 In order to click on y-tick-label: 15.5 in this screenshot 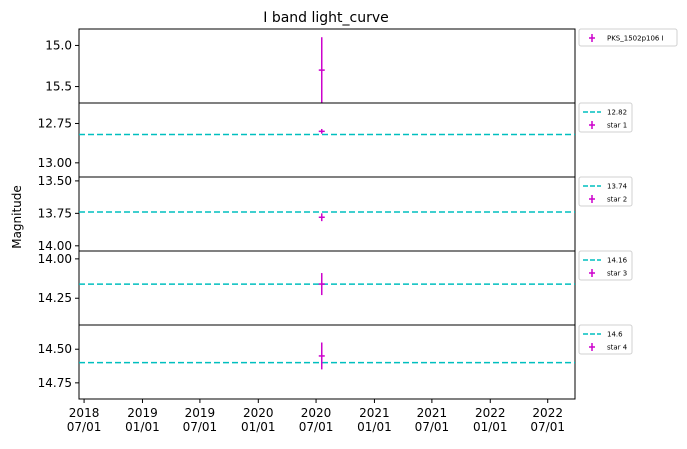, I will do `click(58, 87)`.